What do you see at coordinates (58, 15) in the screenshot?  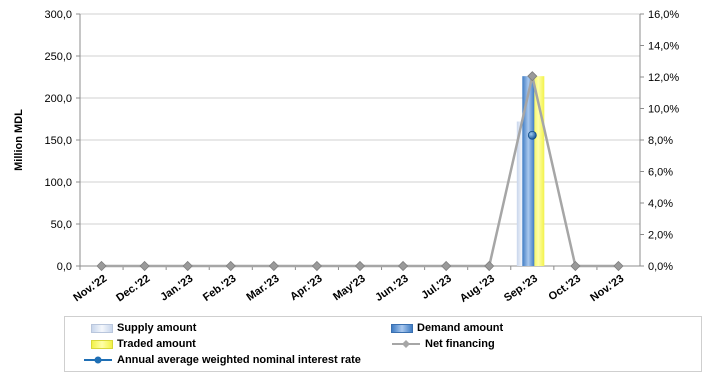 I see `y-tick-label: 300,0` at bounding box center [58, 15].